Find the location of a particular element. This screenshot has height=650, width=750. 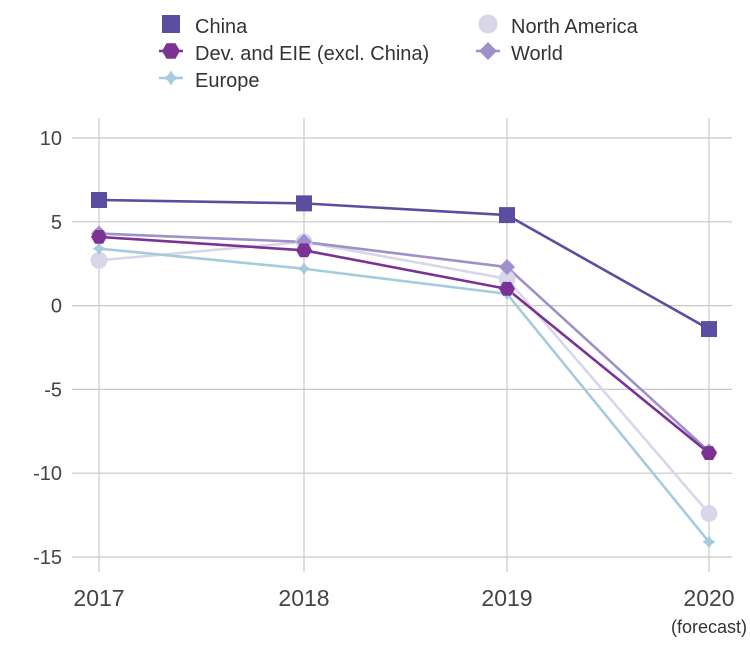

x-tick-label: 2020 is located at coordinates (708, 598).